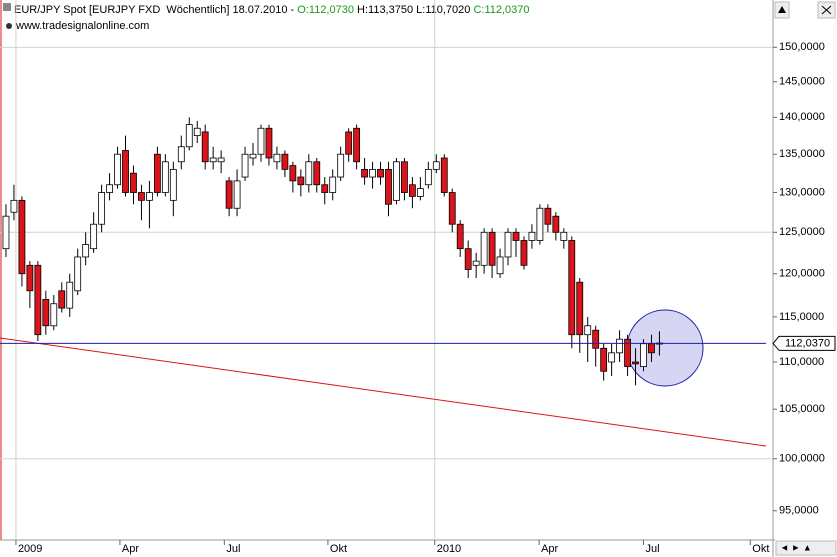  I want to click on y-tick-label: 95,0000, so click(799, 511).